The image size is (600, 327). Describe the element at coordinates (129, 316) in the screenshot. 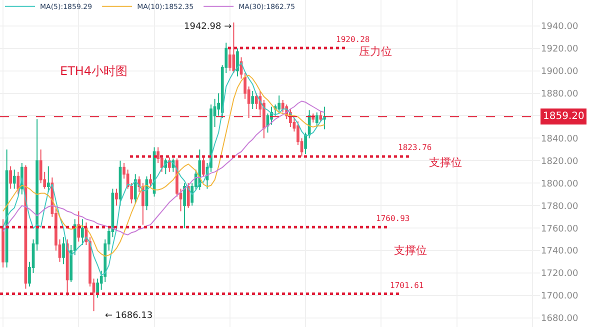

I see `annotation: ← 1686.13` at that location.